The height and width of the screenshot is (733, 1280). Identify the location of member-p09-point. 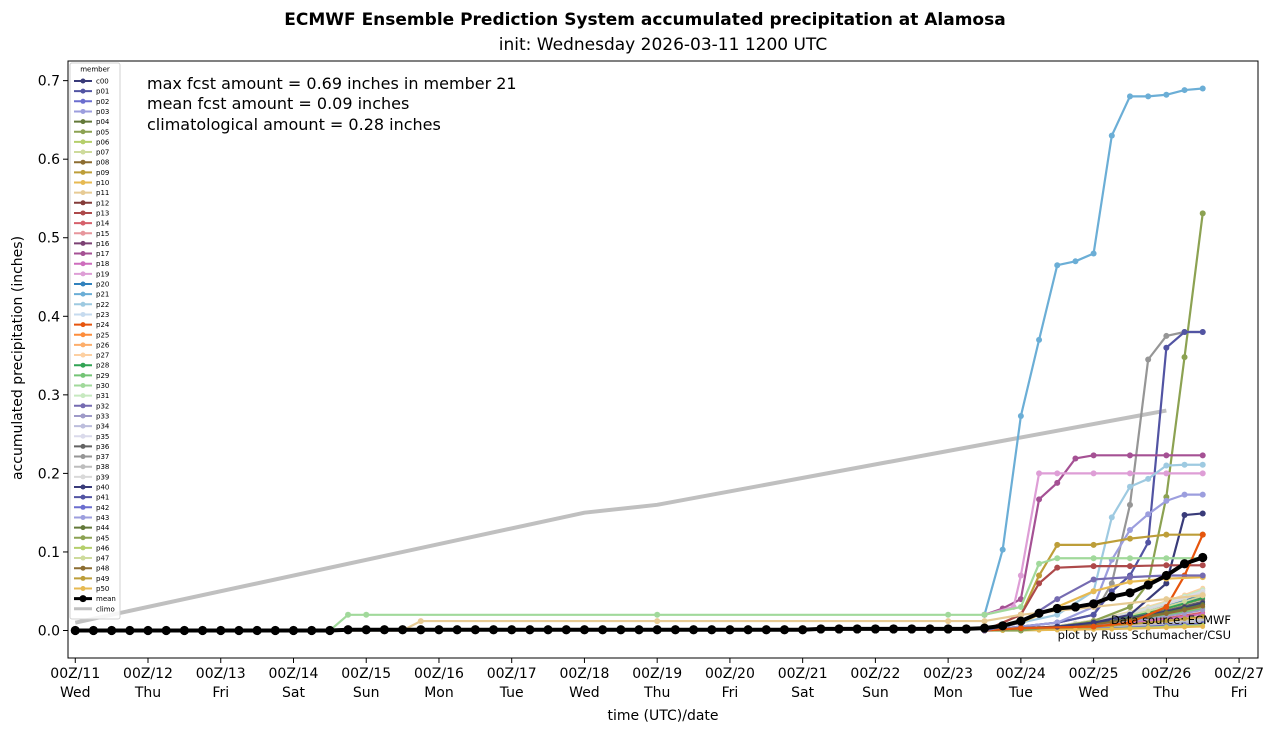
(1166, 534).